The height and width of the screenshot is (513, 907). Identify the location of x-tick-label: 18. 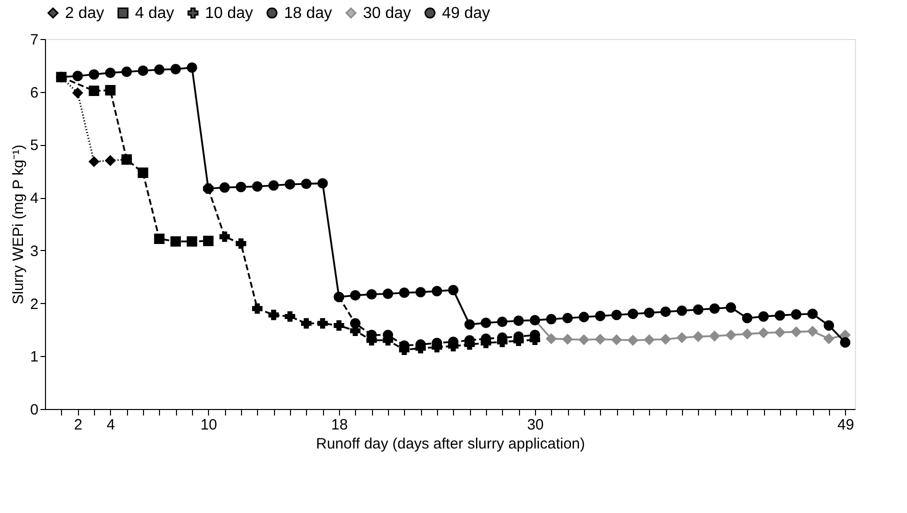
(339, 425).